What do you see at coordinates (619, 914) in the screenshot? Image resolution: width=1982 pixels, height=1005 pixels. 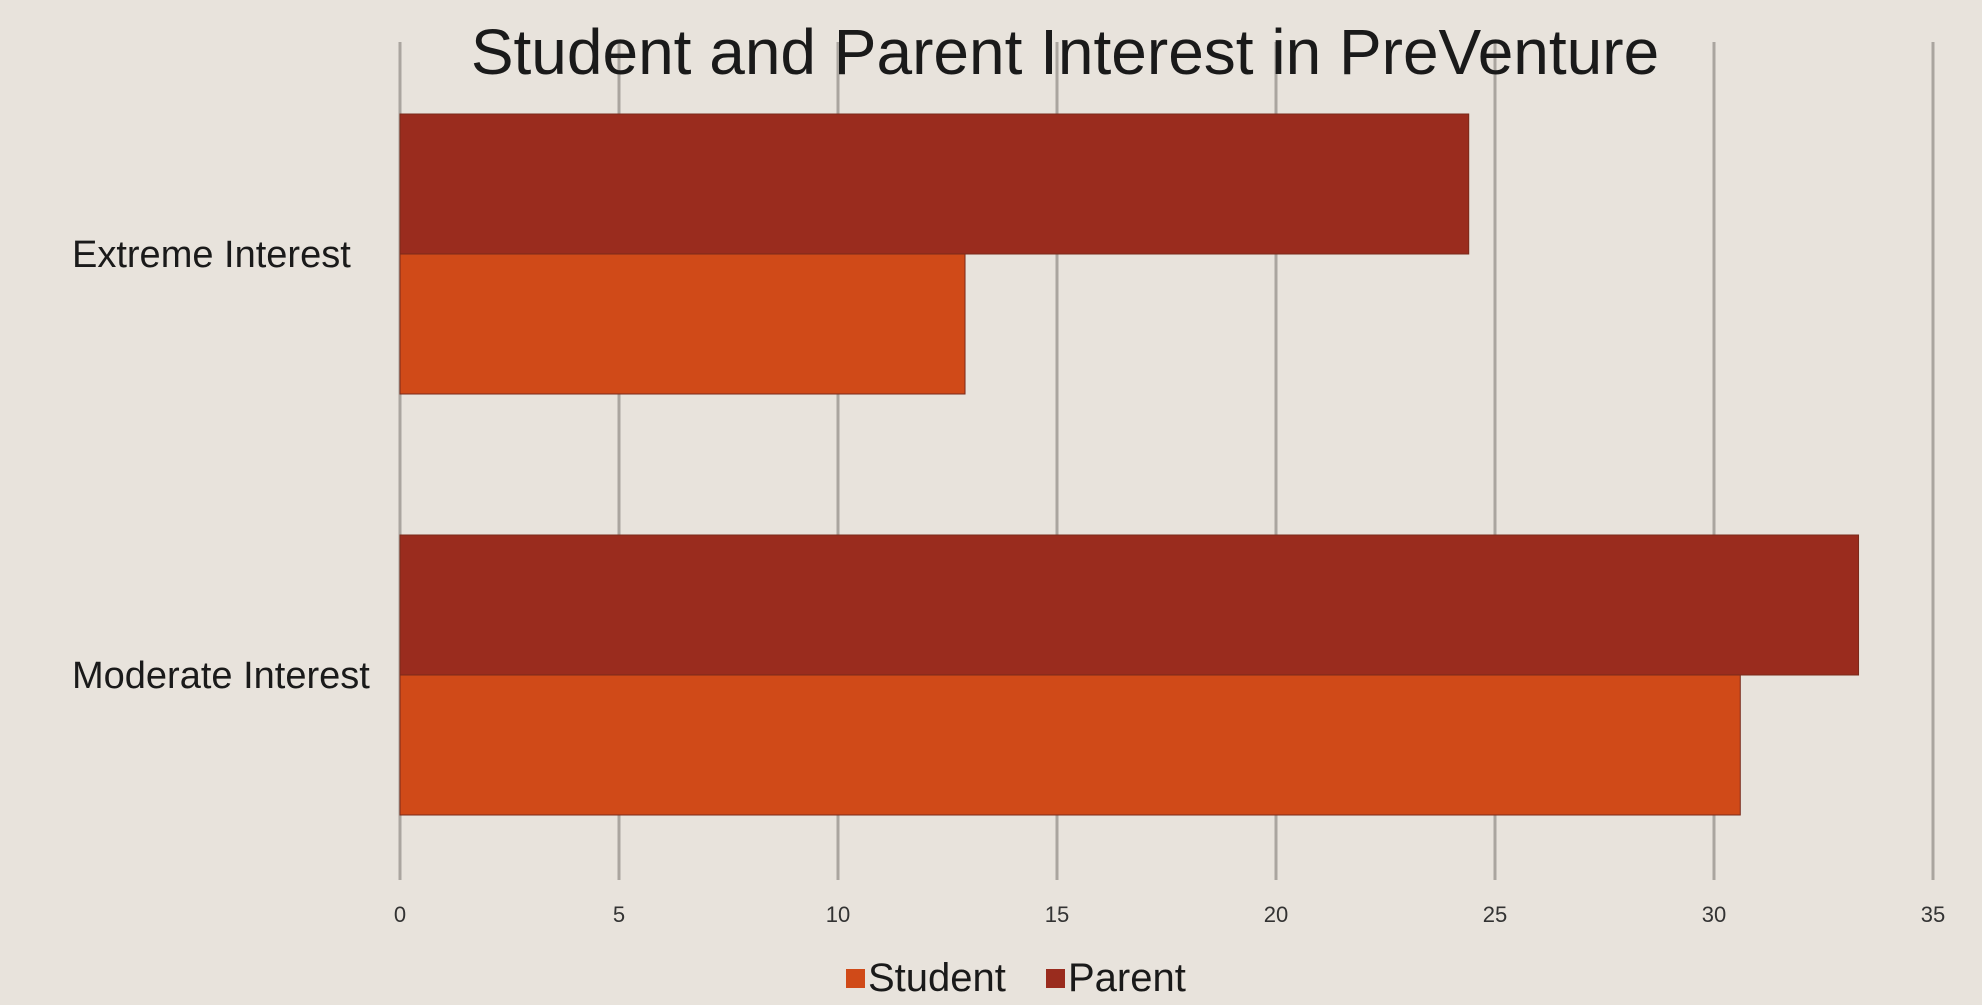 I see `x-tick-label: 5` at bounding box center [619, 914].